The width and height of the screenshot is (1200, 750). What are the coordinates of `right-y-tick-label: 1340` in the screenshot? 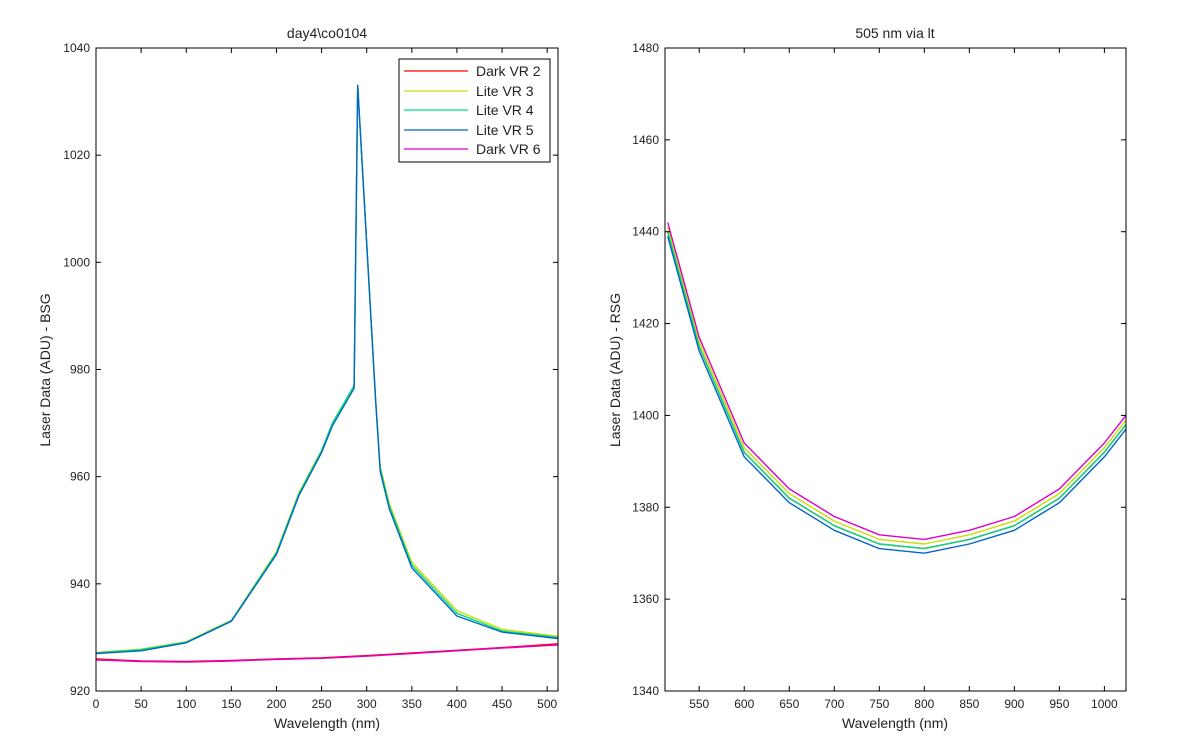 It's located at (645, 691).